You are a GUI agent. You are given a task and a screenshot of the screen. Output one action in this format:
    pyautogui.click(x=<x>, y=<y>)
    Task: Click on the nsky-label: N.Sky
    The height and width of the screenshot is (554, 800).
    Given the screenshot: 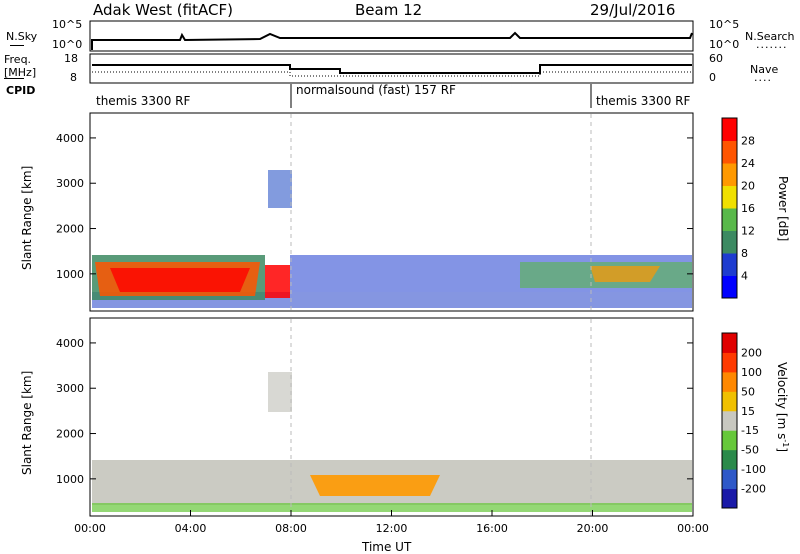 What is the action you would take?
    pyautogui.click(x=22, y=36)
    